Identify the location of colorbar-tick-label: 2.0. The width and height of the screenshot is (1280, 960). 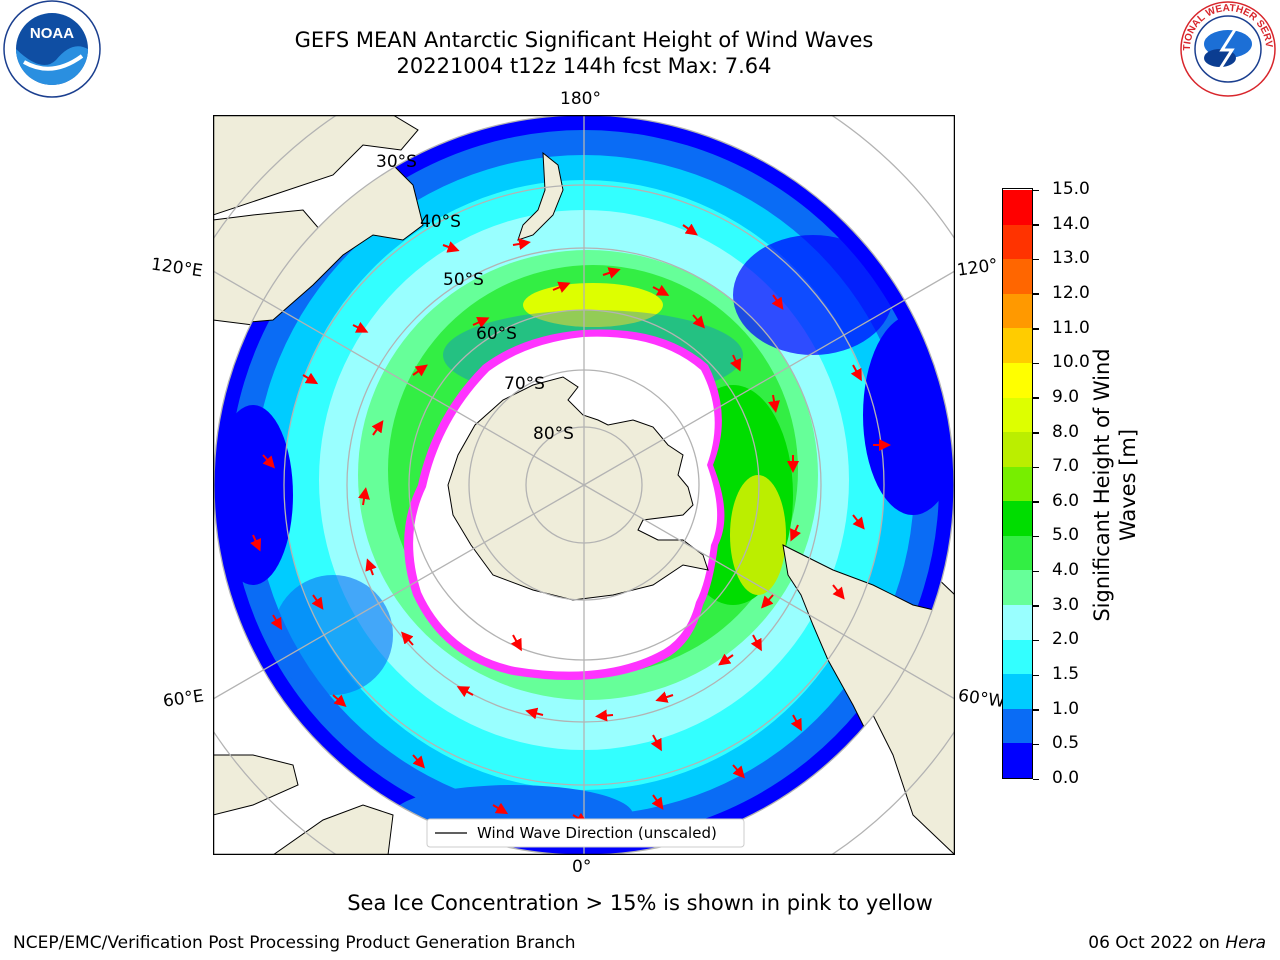
(1066, 639).